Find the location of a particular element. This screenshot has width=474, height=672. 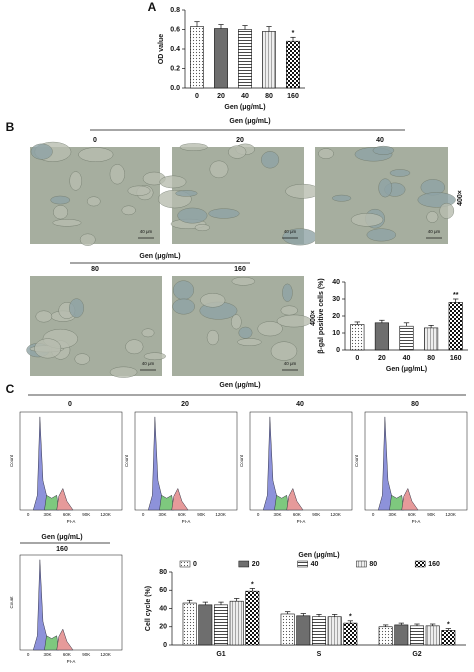

legend-label: 20 is located at coordinates (256, 564).